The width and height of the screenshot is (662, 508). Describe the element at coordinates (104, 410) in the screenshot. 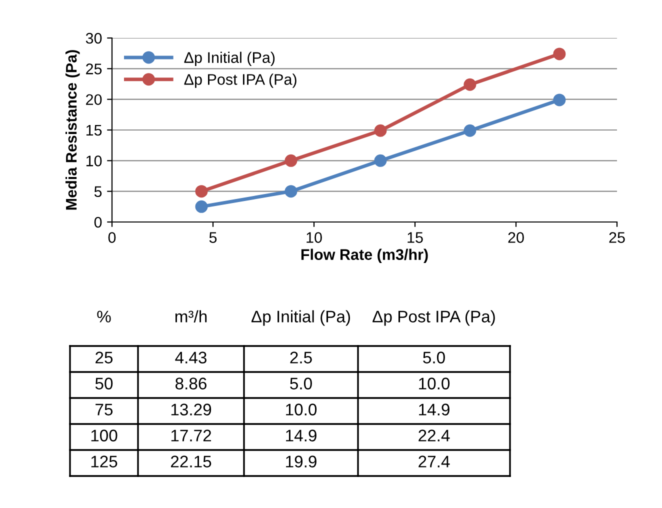

I see `text: 75` at that location.